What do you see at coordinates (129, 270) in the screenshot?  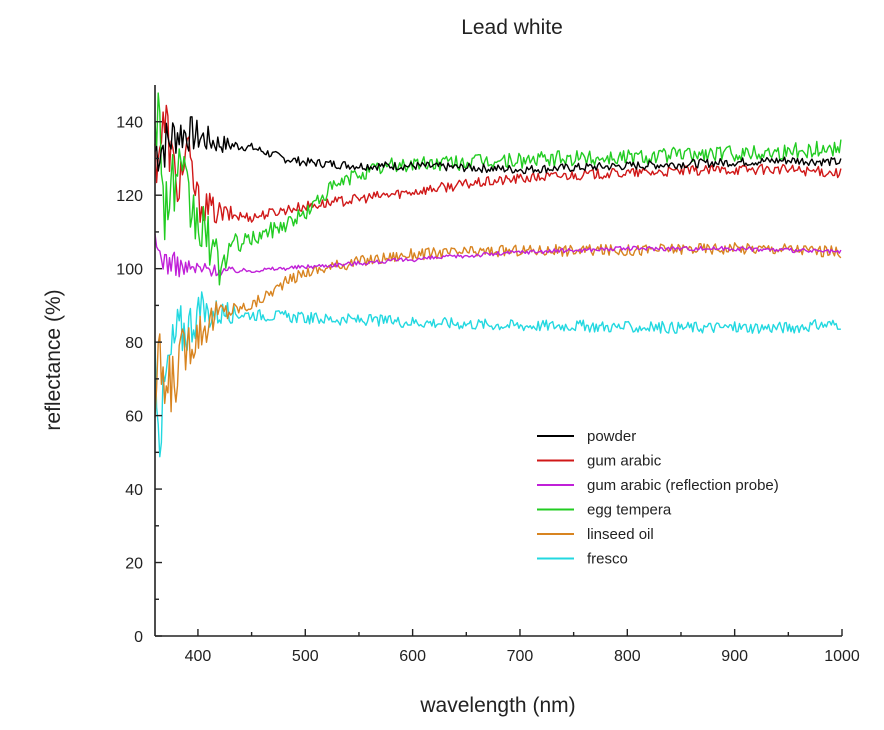 I see `y-tick-label: 100` at bounding box center [129, 270].